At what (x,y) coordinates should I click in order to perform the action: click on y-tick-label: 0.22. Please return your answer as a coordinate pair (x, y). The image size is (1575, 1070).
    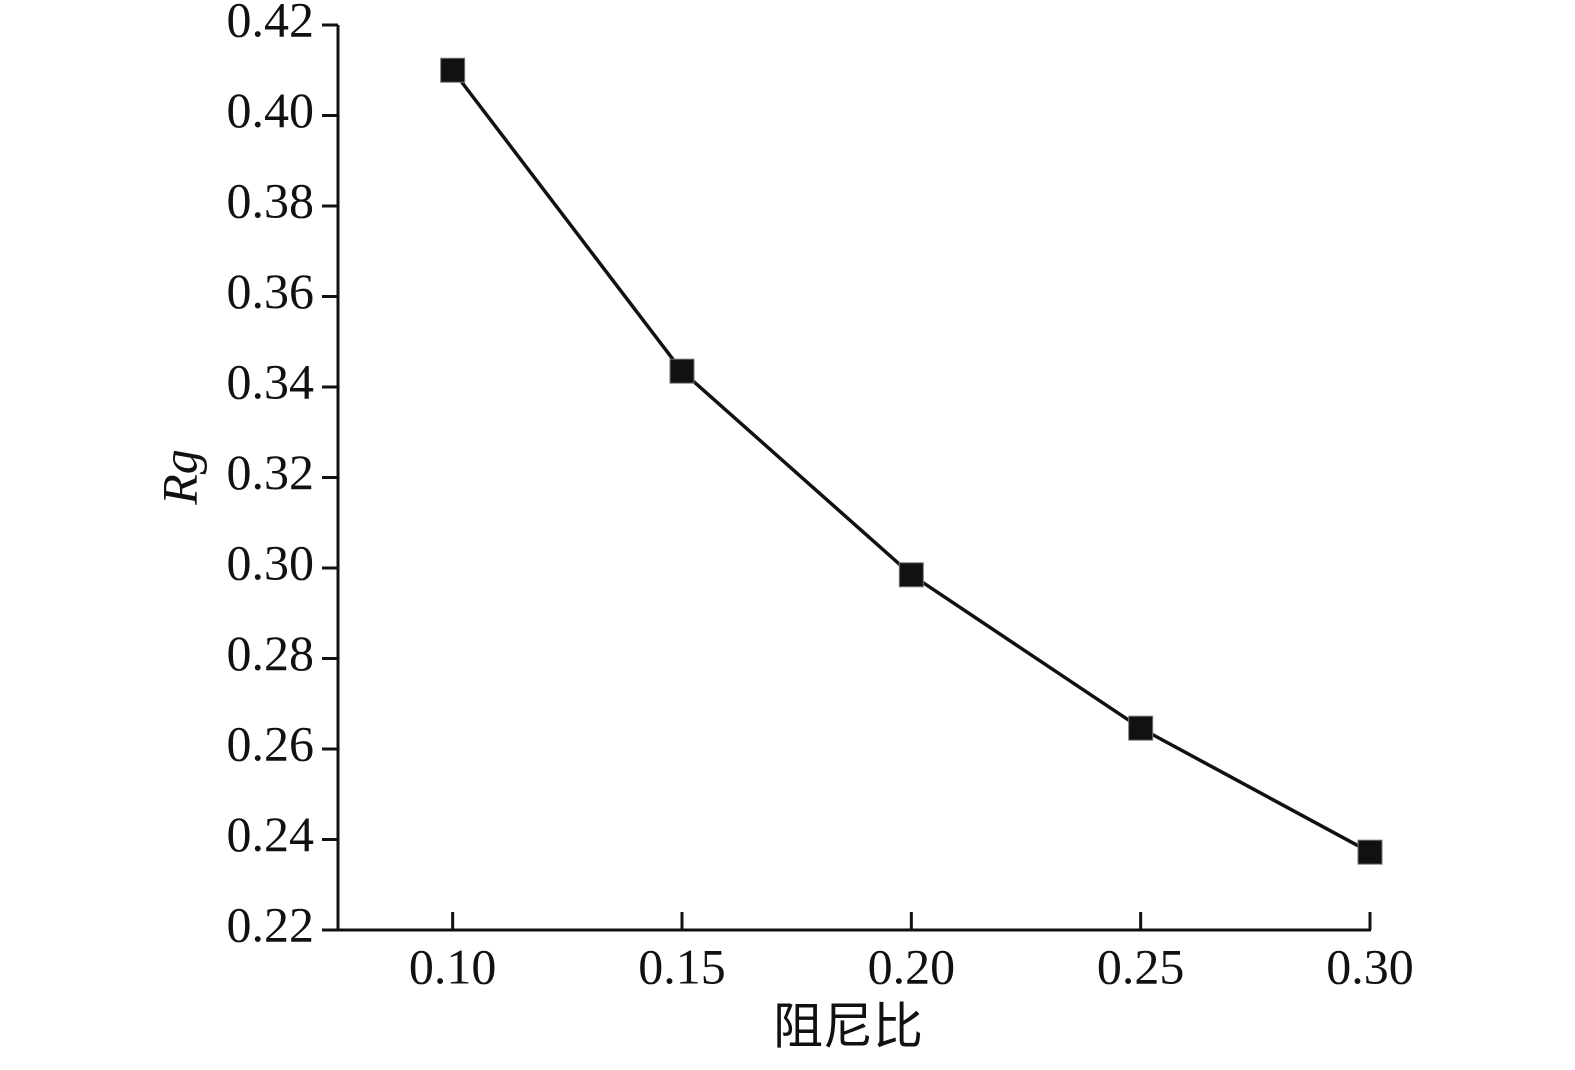
    Looking at the image, I should click on (271, 924).